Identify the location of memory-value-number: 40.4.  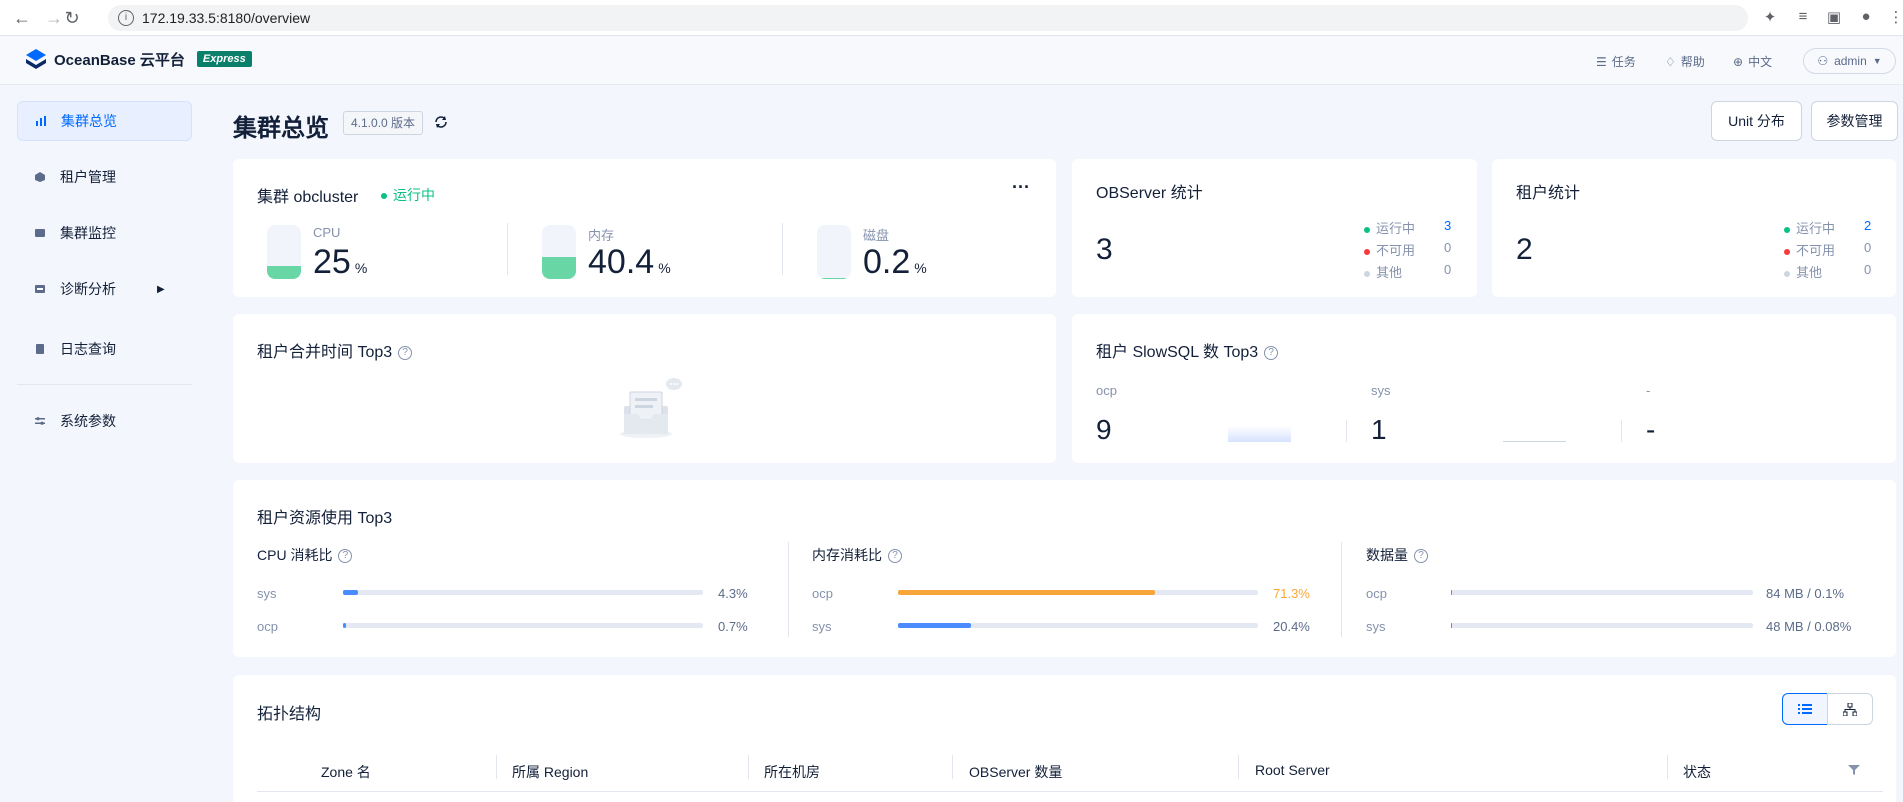
(621, 262).